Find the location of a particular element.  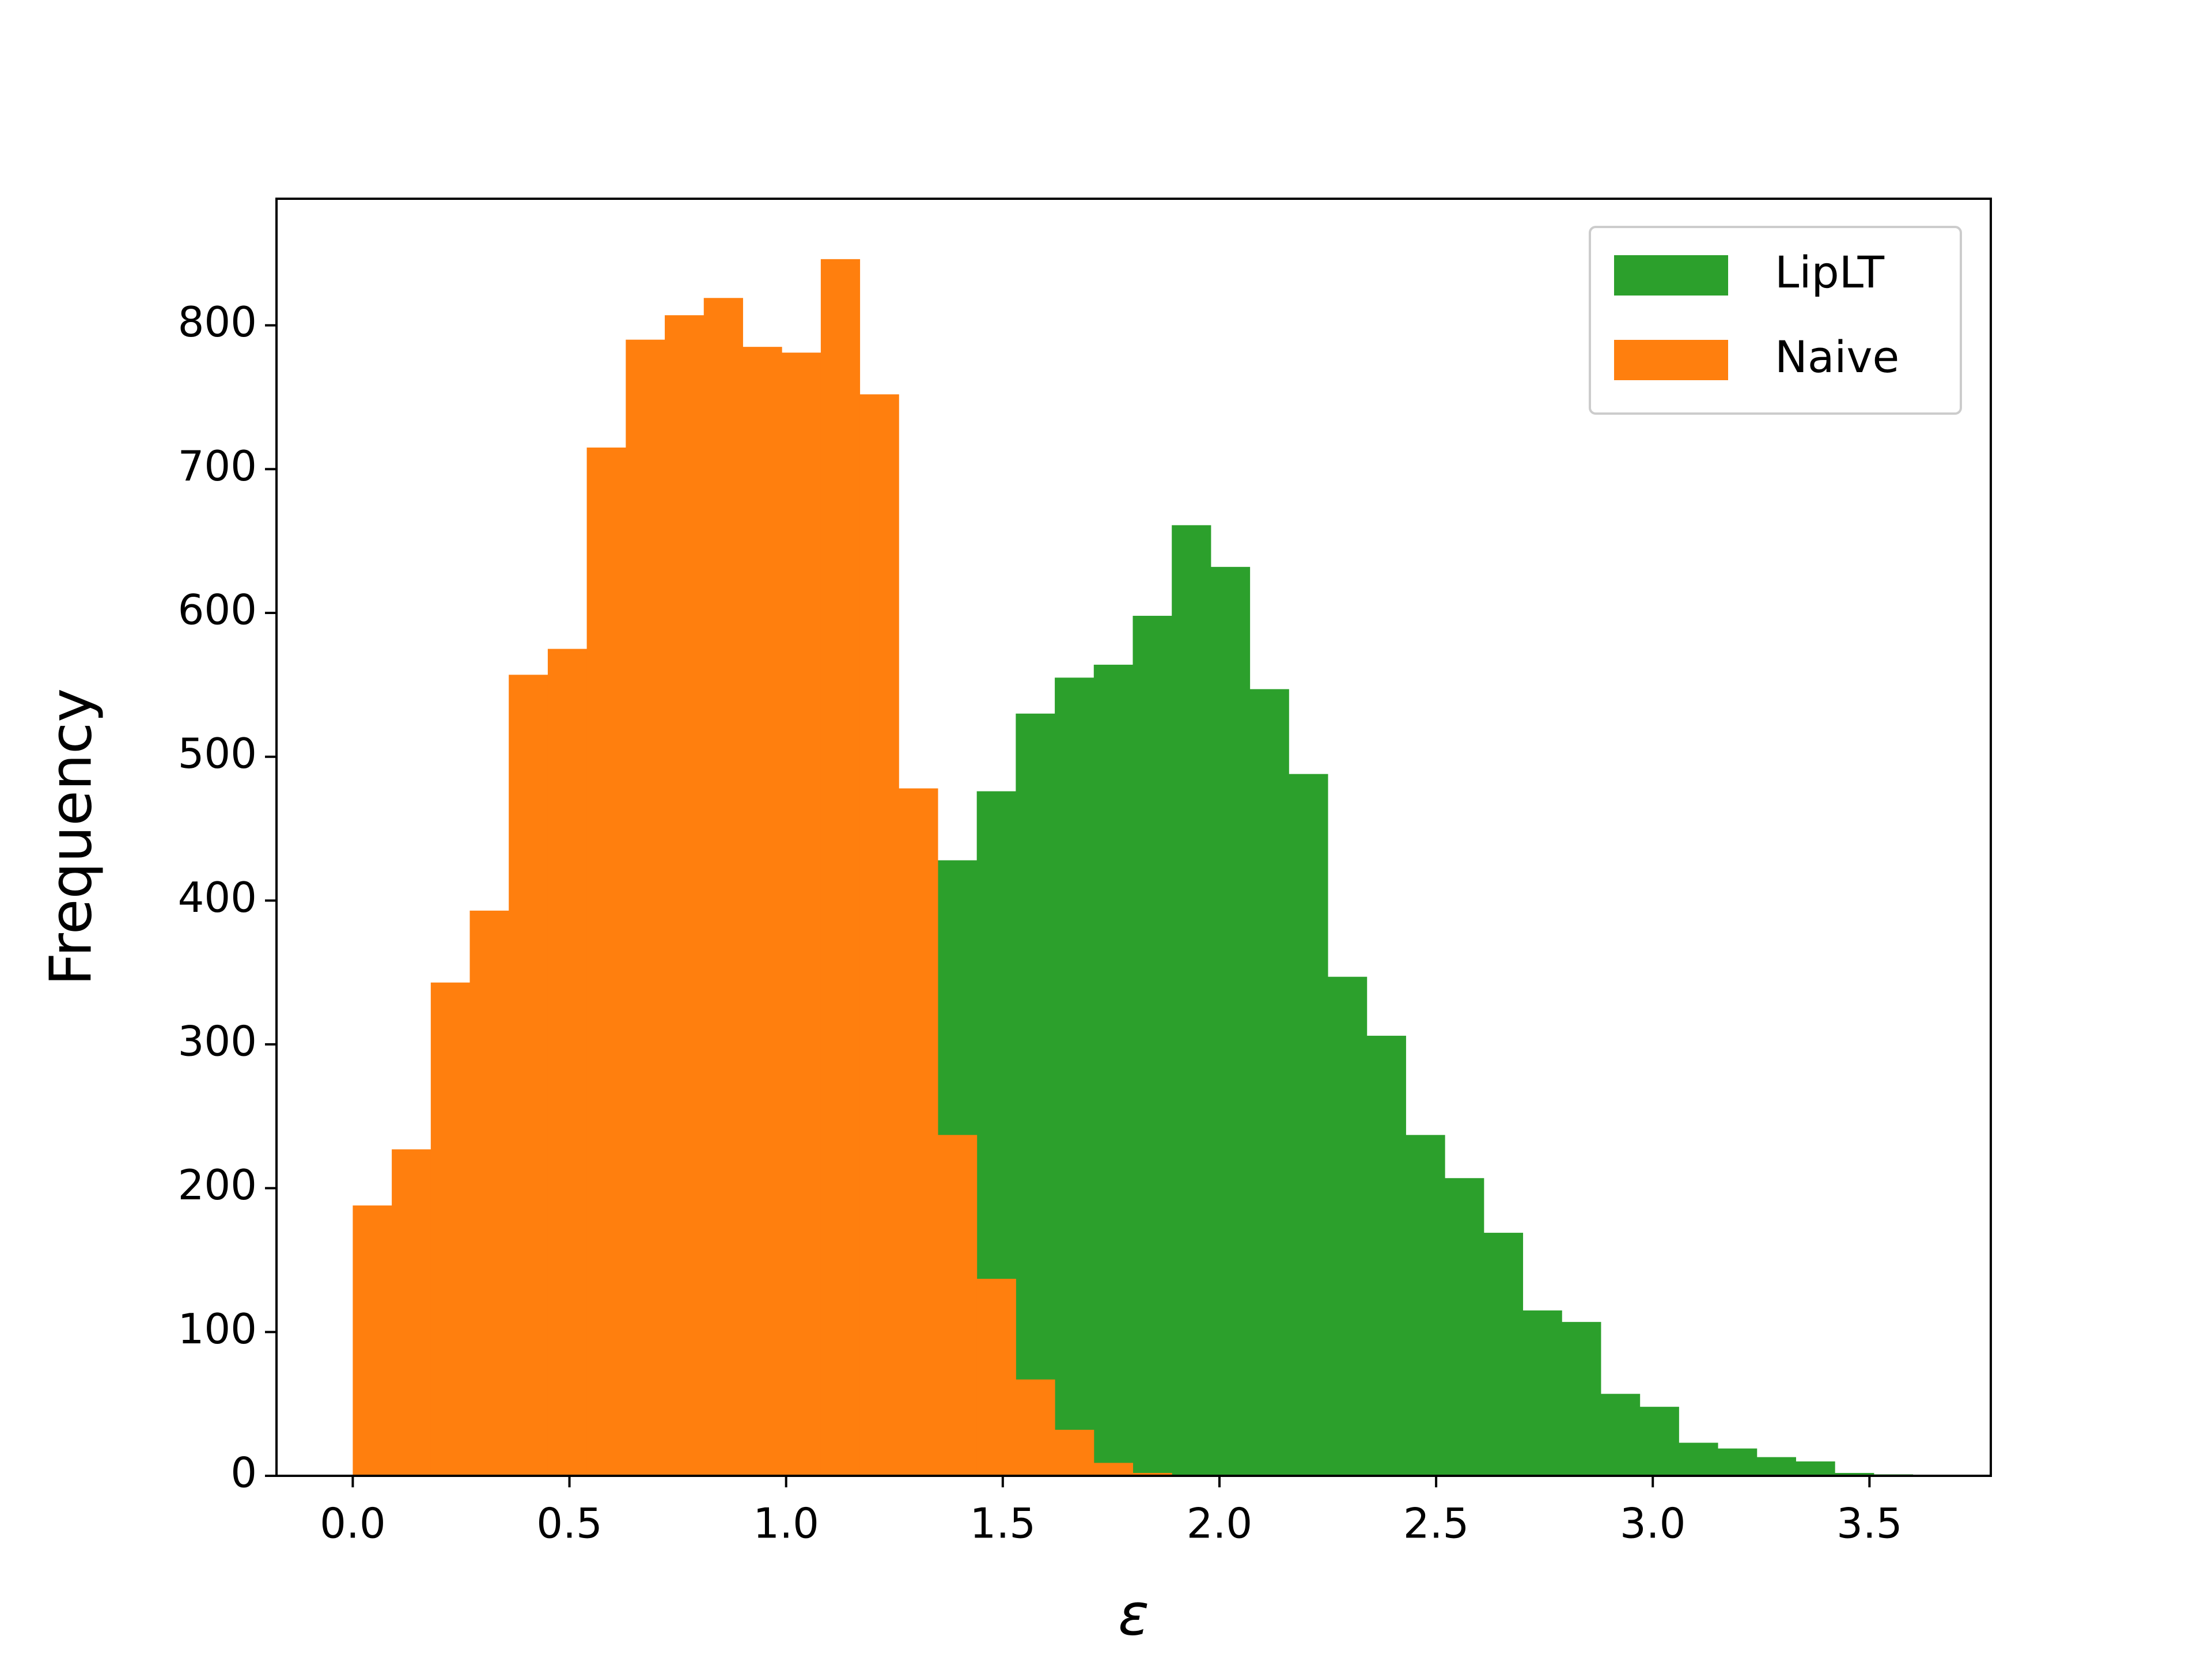

x-tick-label: 3.0 is located at coordinates (1653, 1523).